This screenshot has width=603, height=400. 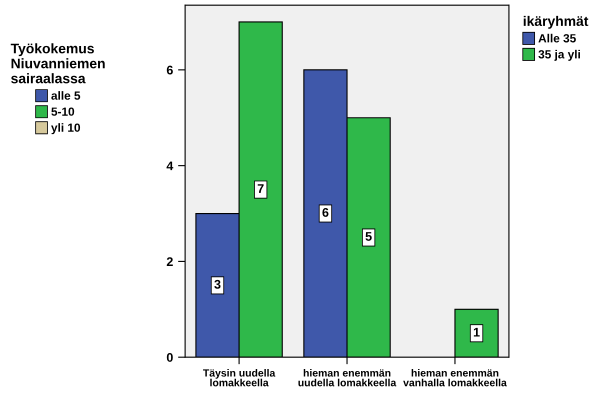 What do you see at coordinates (559, 55) in the screenshot?
I see `legend-label: 35 ja yli` at bounding box center [559, 55].